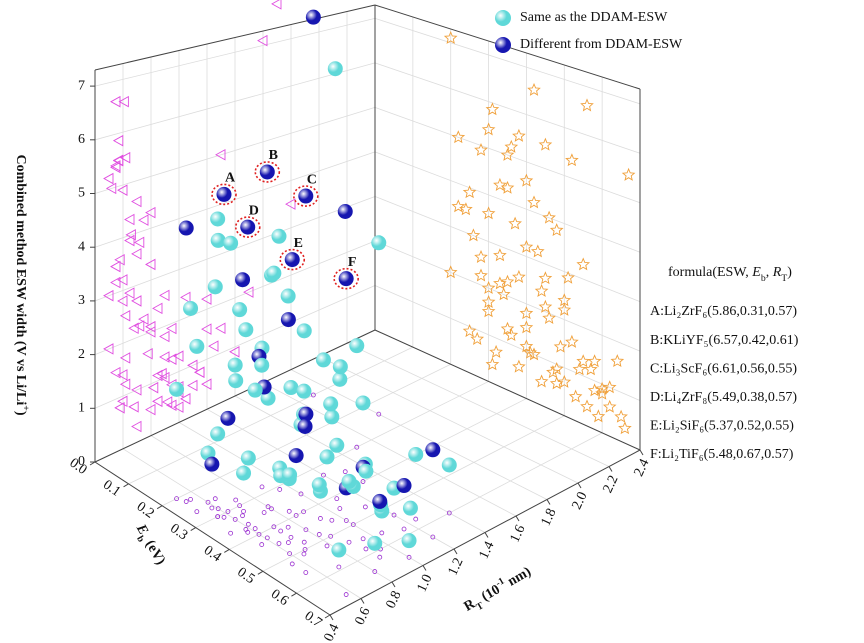 The image size is (864, 643). What do you see at coordinates (20, 279) in the screenshot?
I see `z-axis-label-part: Combined method ESW width (V vs Li/Li` at bounding box center [20, 279].